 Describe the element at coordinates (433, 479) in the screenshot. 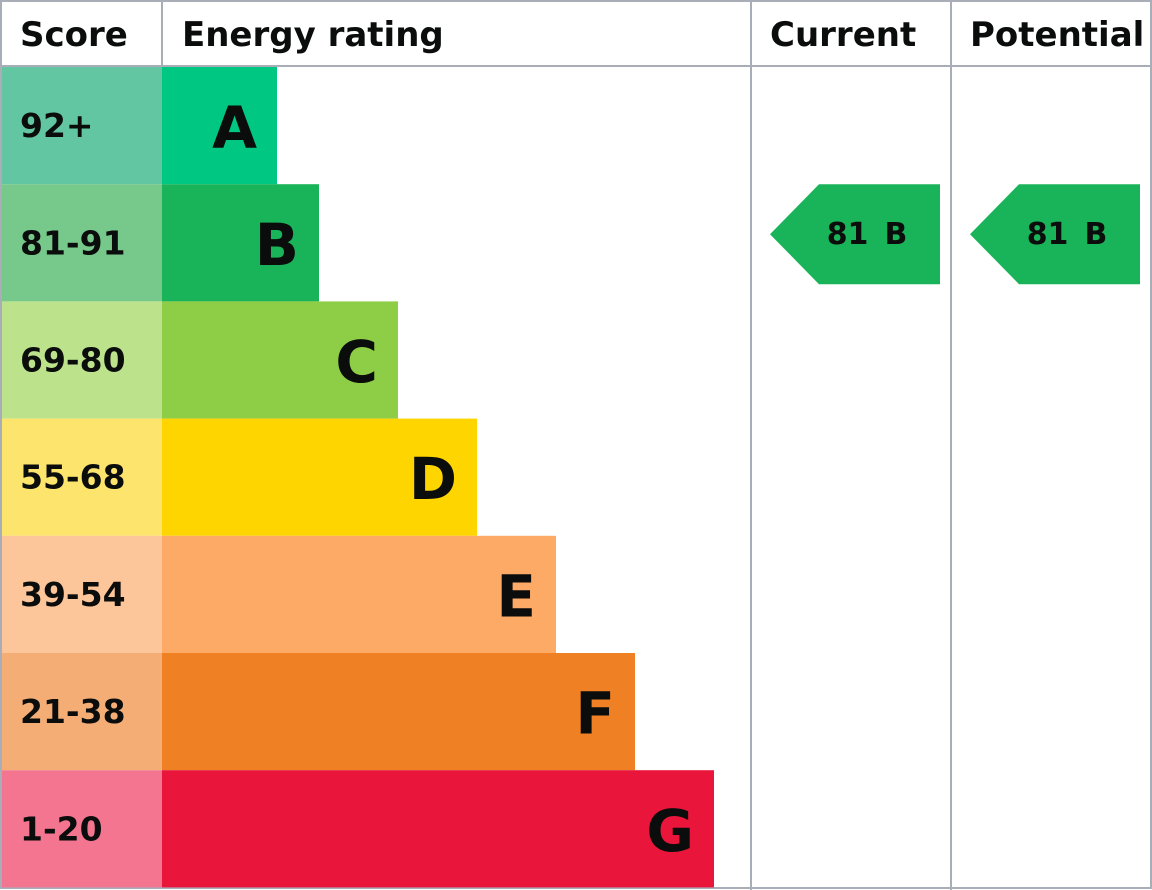

I see `rating-letter: D` at that location.